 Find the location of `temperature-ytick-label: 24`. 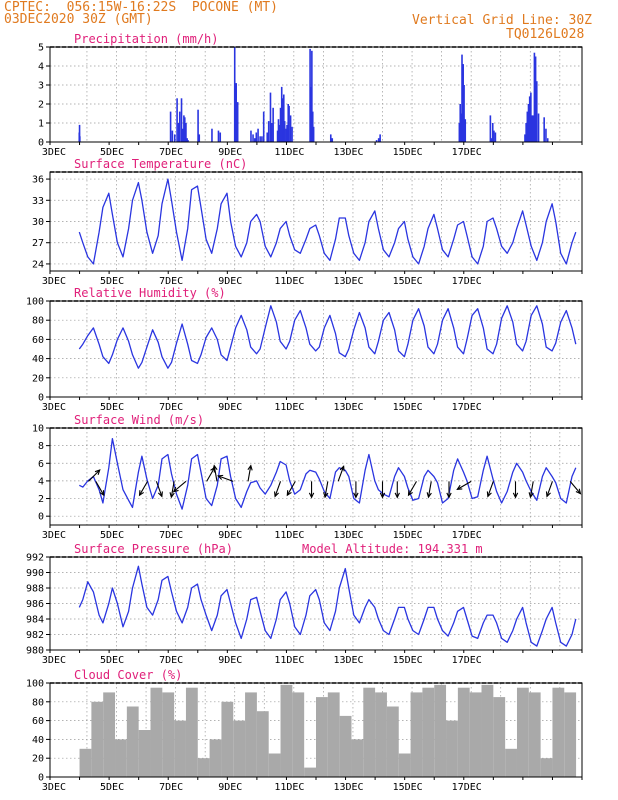

temperature-ytick-label: 24 is located at coordinates (38, 264).